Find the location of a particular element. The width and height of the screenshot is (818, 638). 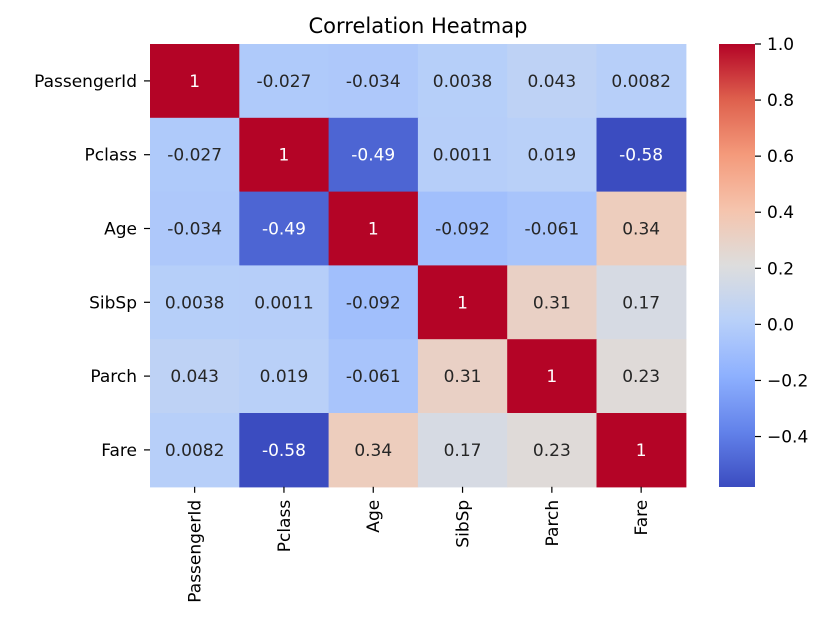

cell-annotation-4-2: -0.061 is located at coordinates (373, 377).